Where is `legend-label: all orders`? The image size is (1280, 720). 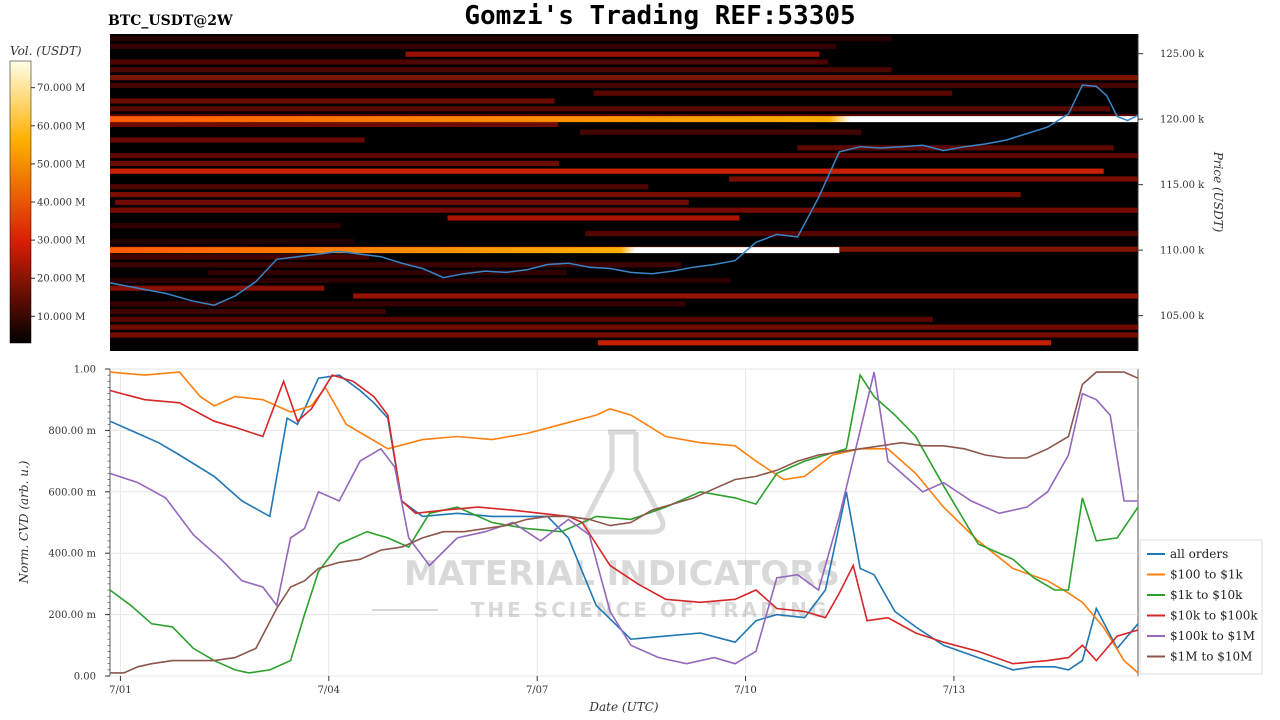 legend-label: all orders is located at coordinates (1199, 554).